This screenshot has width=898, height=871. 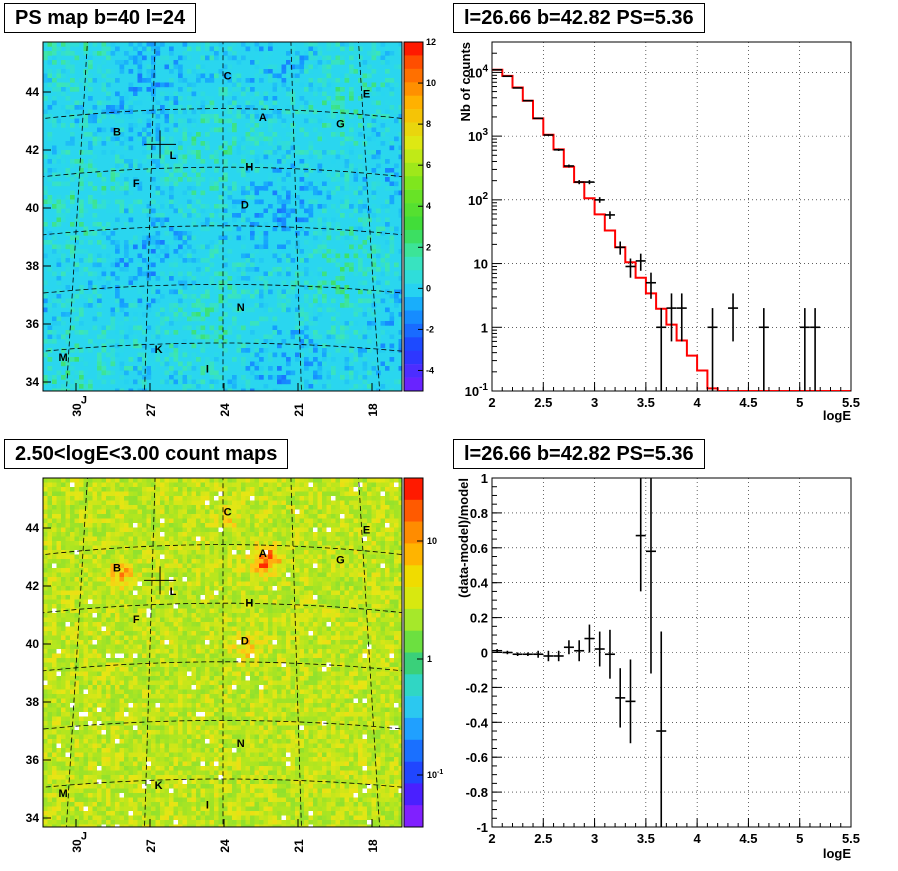 What do you see at coordinates (413, 250) in the screenshot?
I see `colorbar-segment` at bounding box center [413, 250].